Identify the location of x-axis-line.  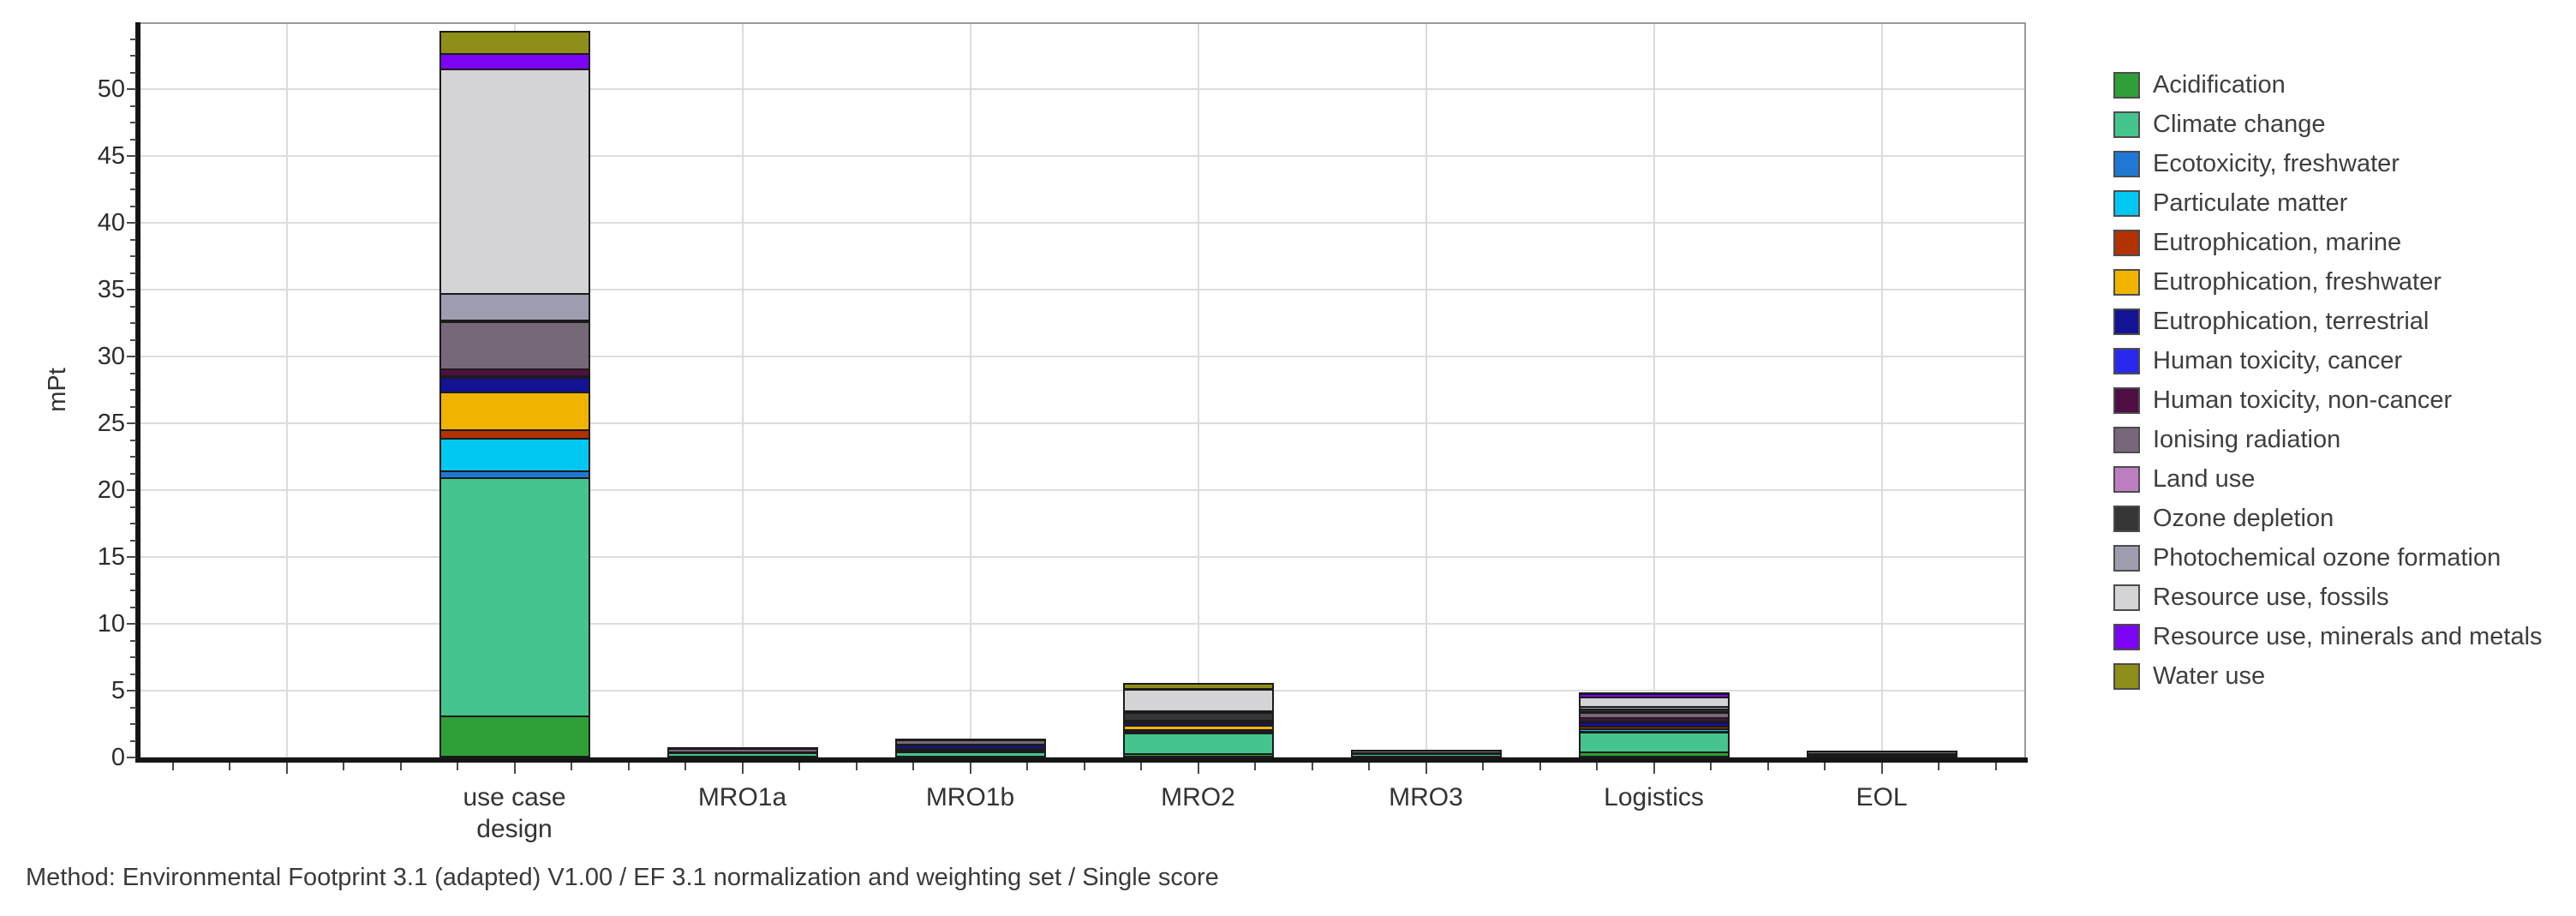
(1082, 760).